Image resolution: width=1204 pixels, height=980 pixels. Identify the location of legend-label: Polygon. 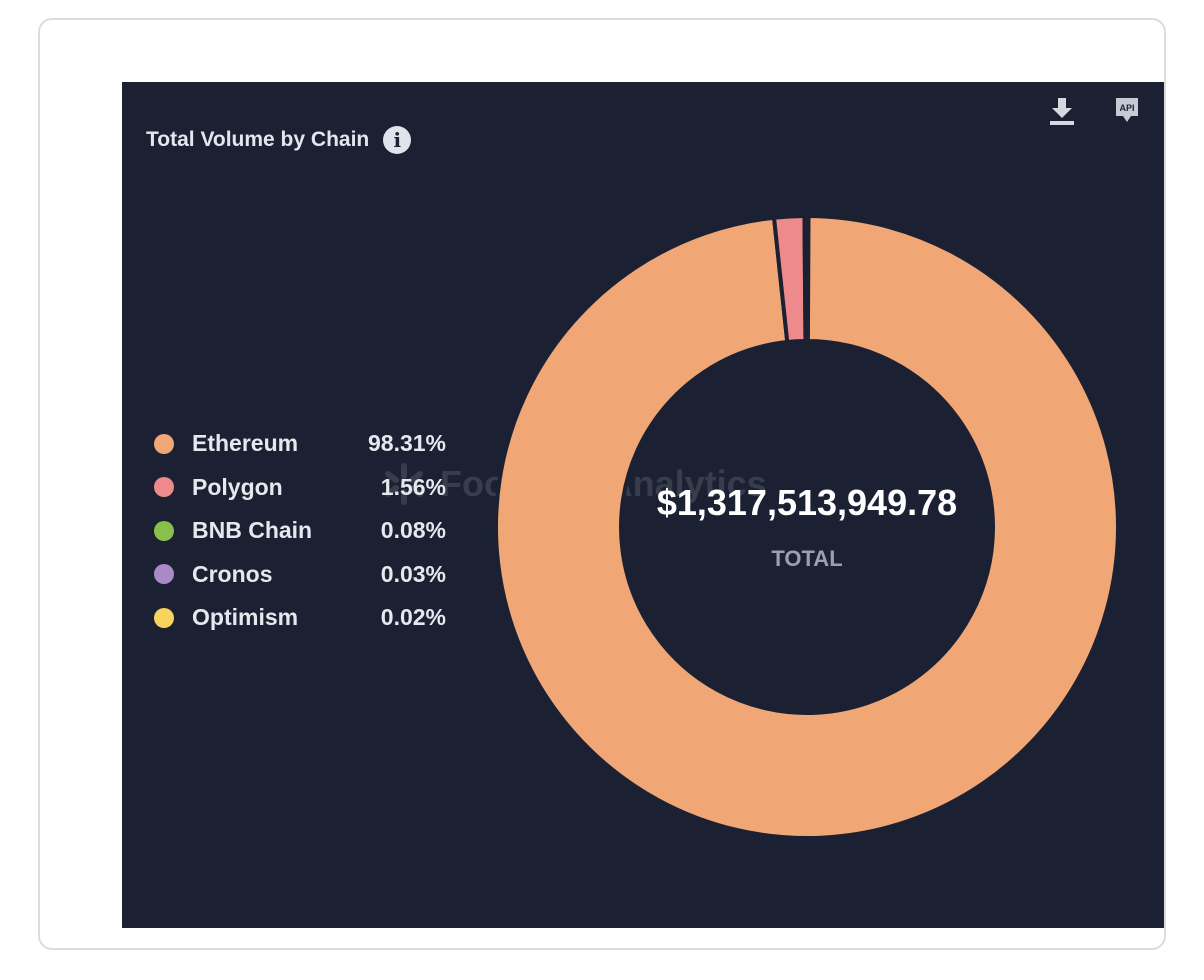
(237, 486).